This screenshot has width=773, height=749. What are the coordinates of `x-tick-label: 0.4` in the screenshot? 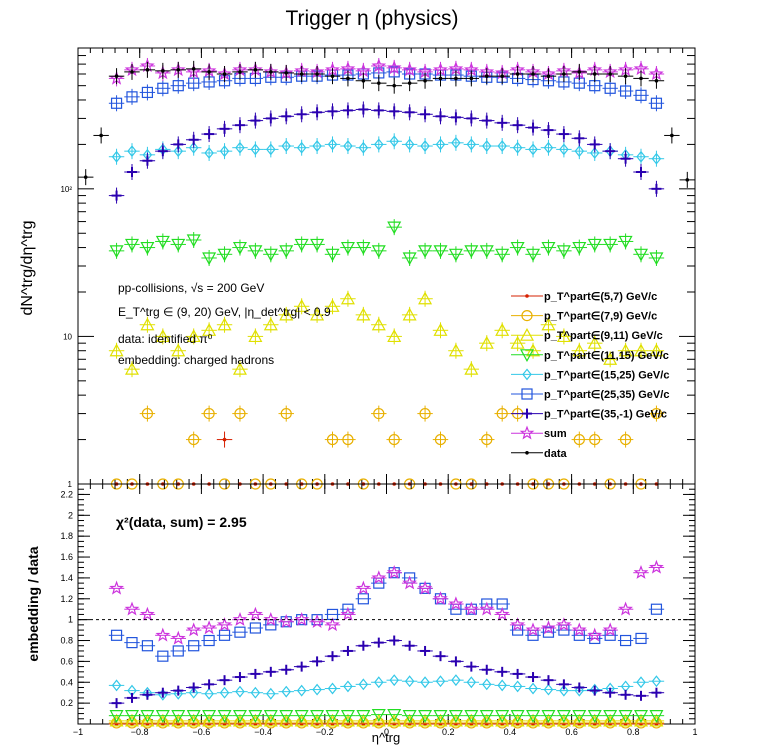 It's located at (510, 732).